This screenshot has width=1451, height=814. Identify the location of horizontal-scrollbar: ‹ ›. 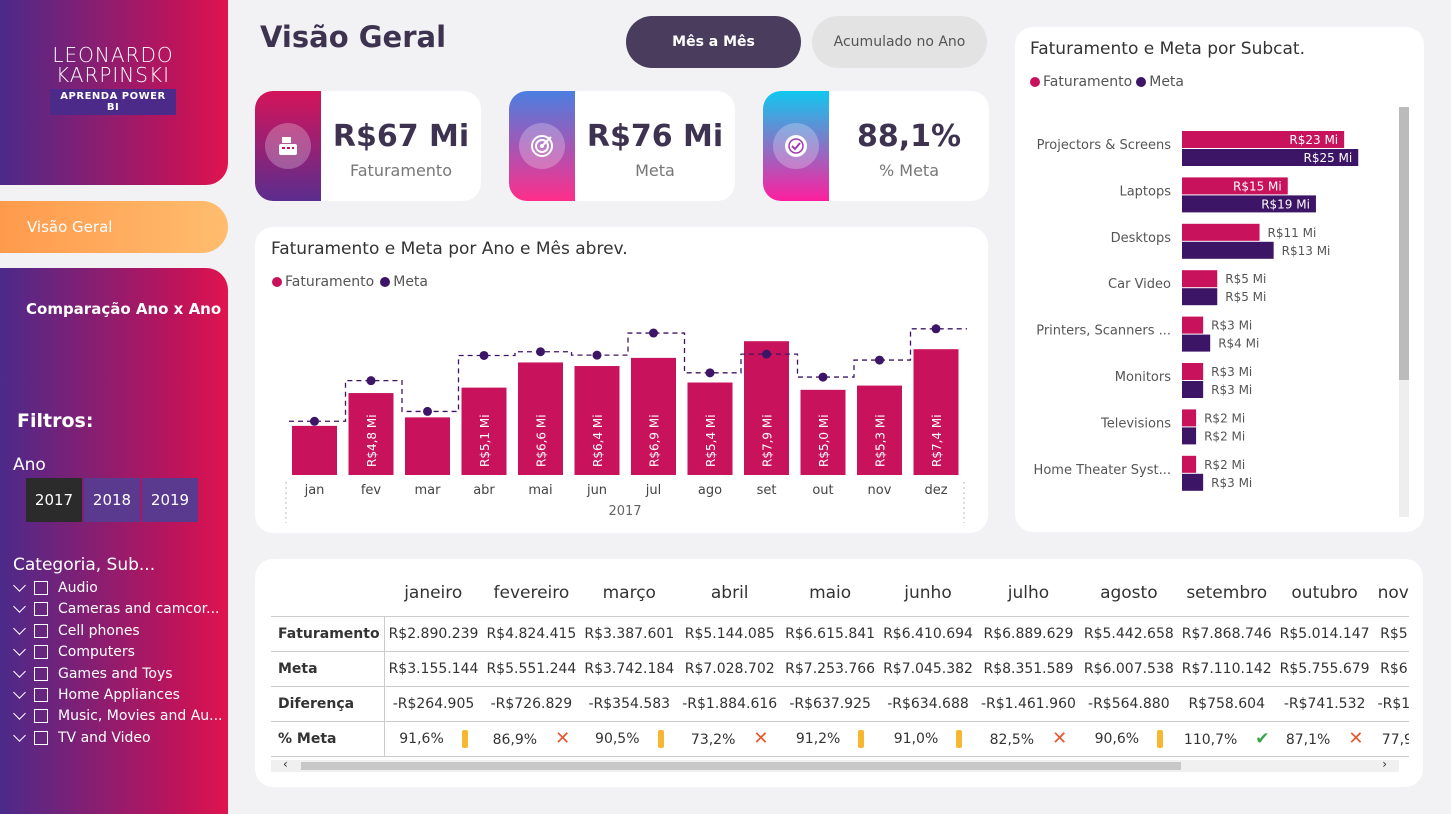
(835, 764).